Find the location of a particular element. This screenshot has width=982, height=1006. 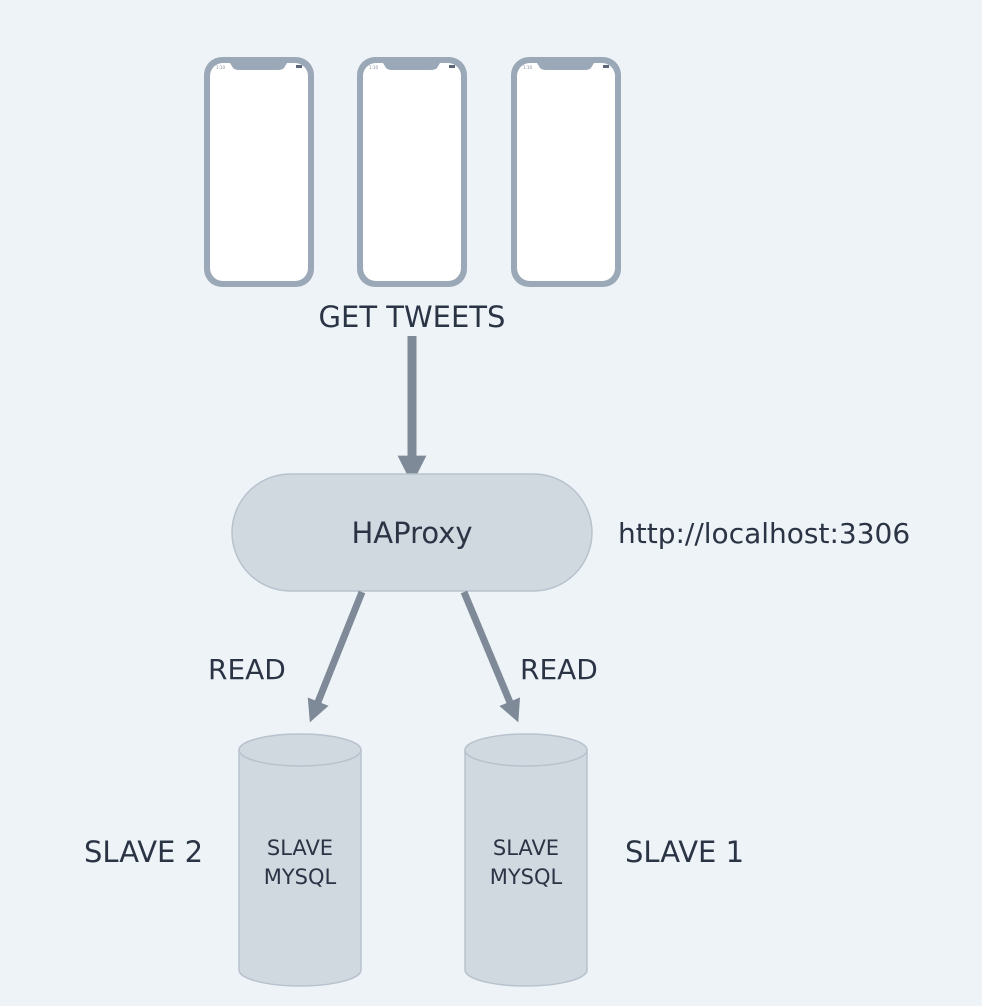

database-slave-2: SLAVE MYSQL is located at coordinates (300, 860).